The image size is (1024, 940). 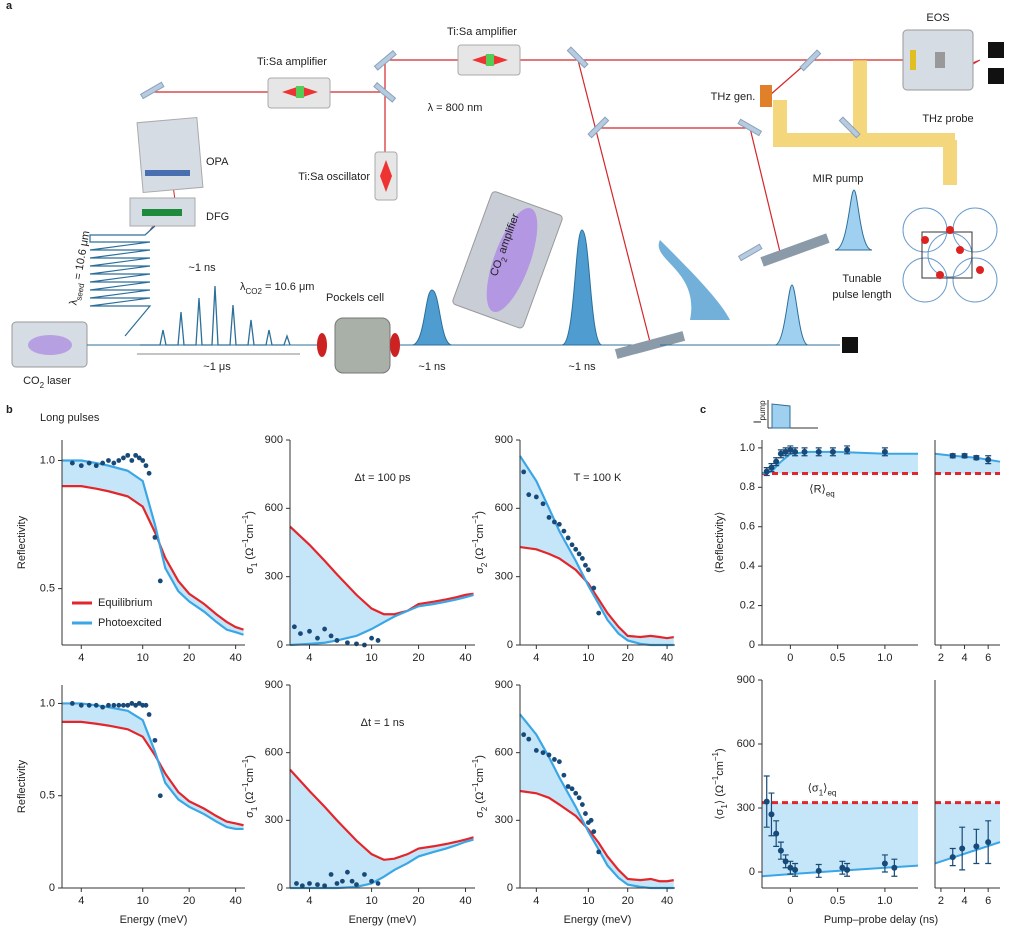 I want to click on diagram-label: DFG, so click(x=217, y=217).